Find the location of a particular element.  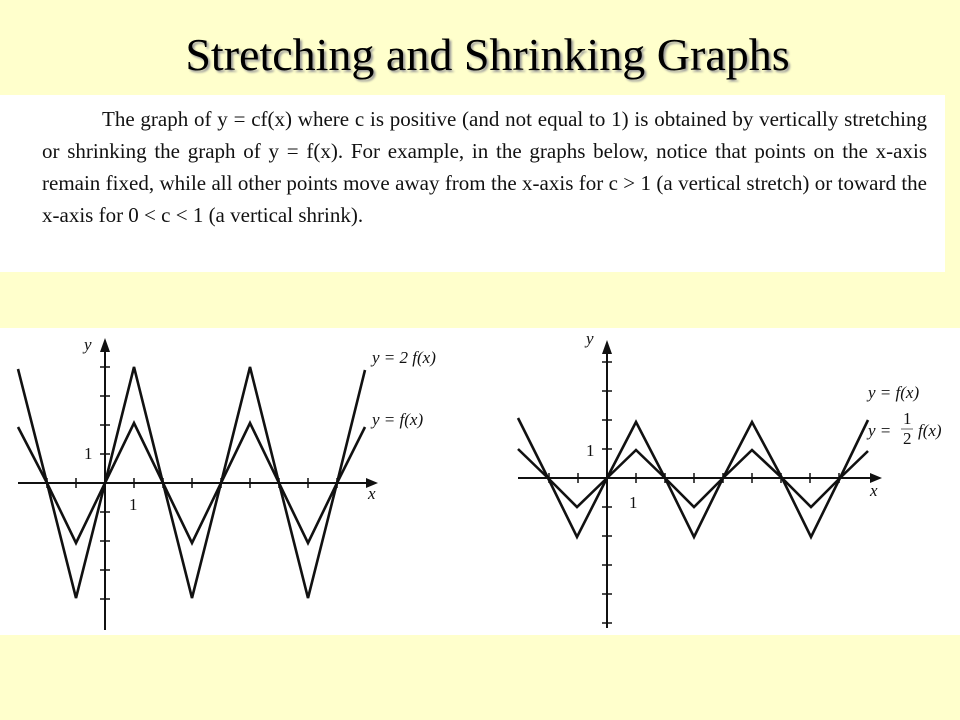

curve-label: y = 2 f(x) is located at coordinates (403, 357).